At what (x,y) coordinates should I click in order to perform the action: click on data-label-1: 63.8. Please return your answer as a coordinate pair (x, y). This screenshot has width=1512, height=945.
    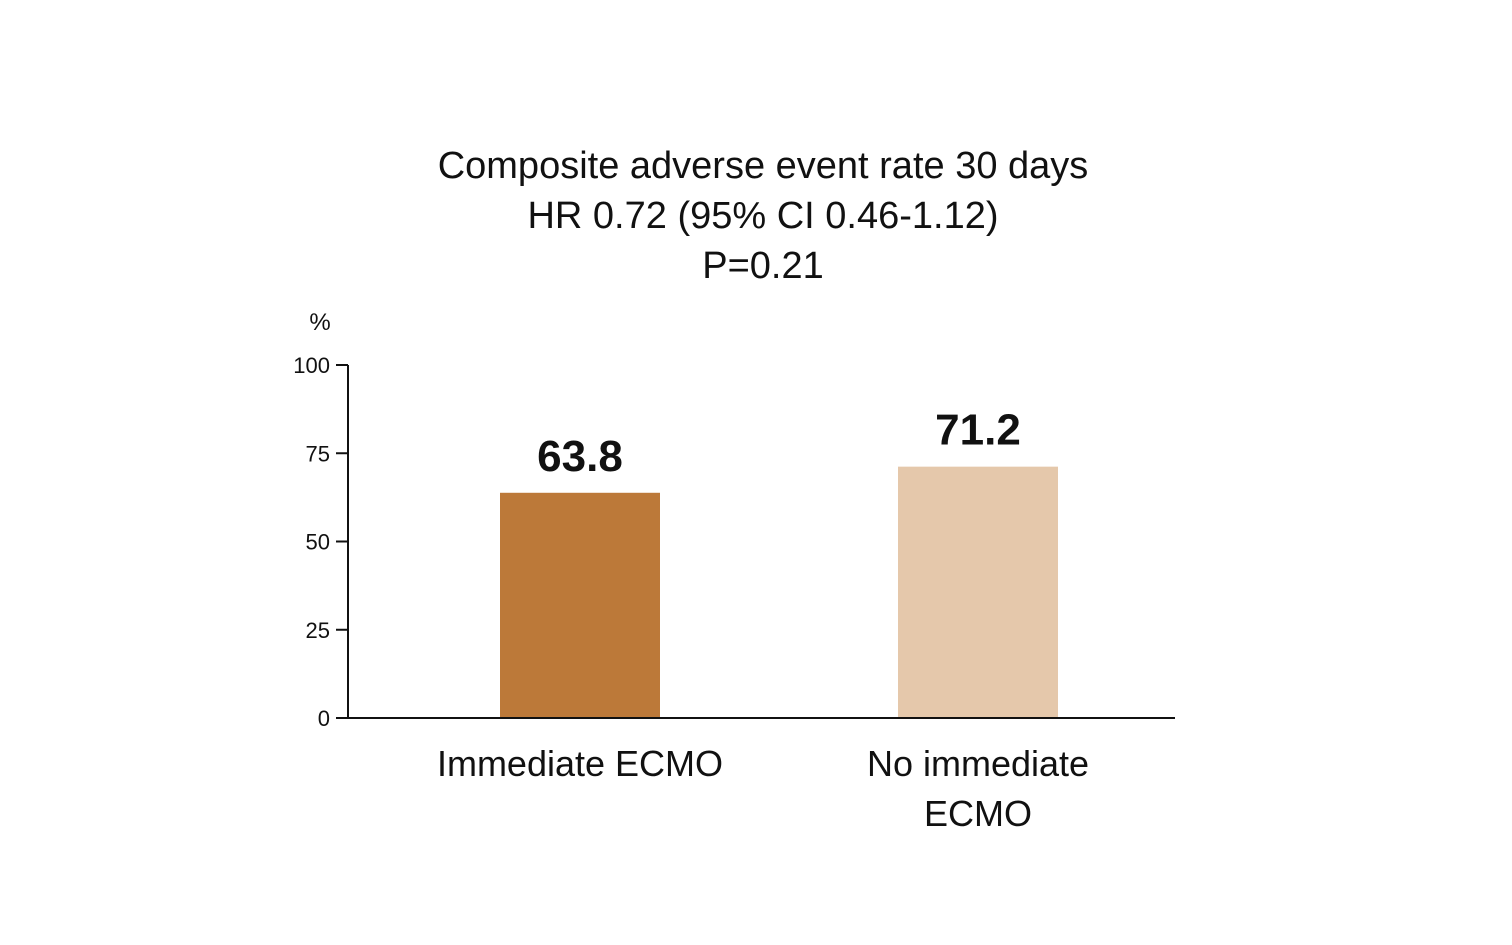
    Looking at the image, I should click on (580, 456).